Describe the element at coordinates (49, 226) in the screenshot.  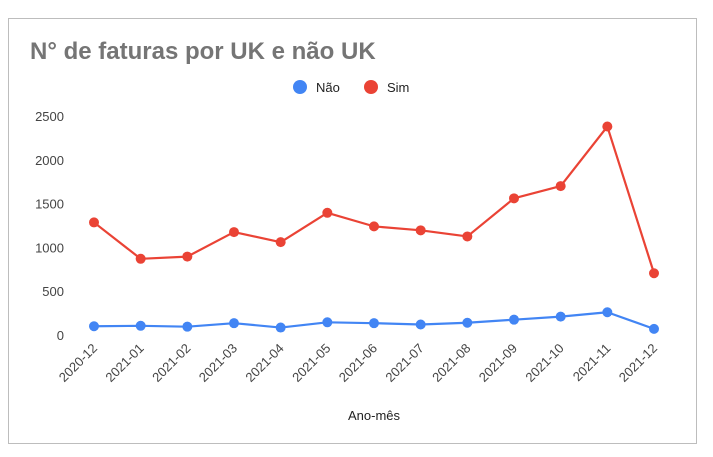
I see `y-axis: 0 500 1000 1500 2000 2500` at that location.